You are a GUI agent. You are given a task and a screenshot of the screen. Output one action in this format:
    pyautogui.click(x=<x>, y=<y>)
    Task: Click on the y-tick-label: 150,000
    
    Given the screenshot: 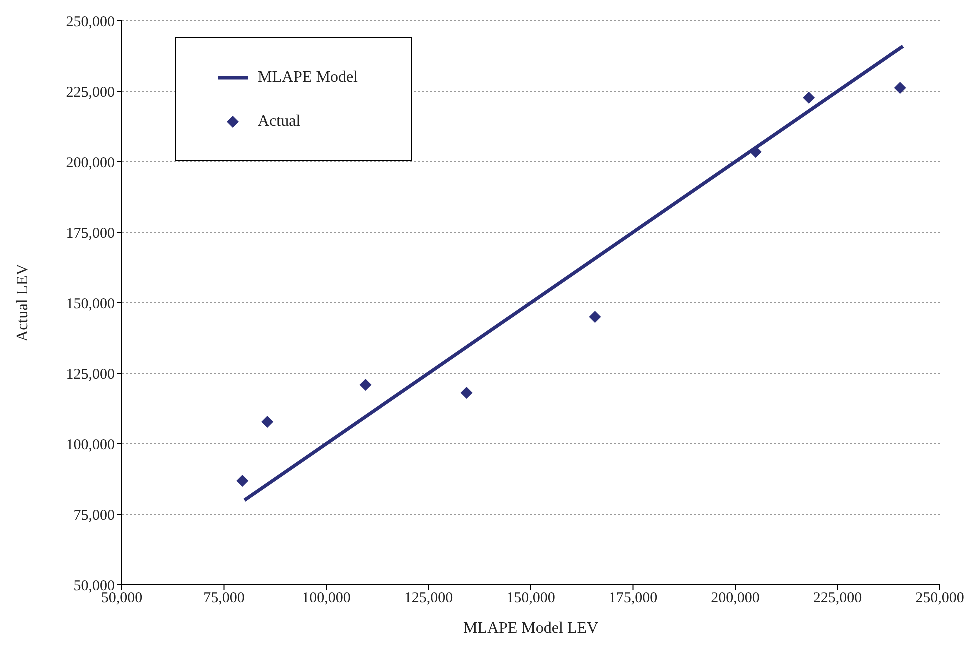 What is the action you would take?
    pyautogui.click(x=90, y=304)
    